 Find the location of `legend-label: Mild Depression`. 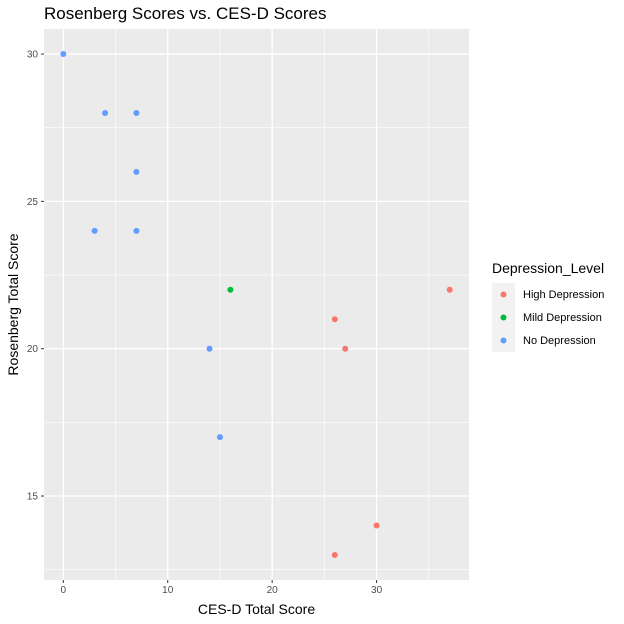

legend-label: Mild Depression is located at coordinates (562, 318).